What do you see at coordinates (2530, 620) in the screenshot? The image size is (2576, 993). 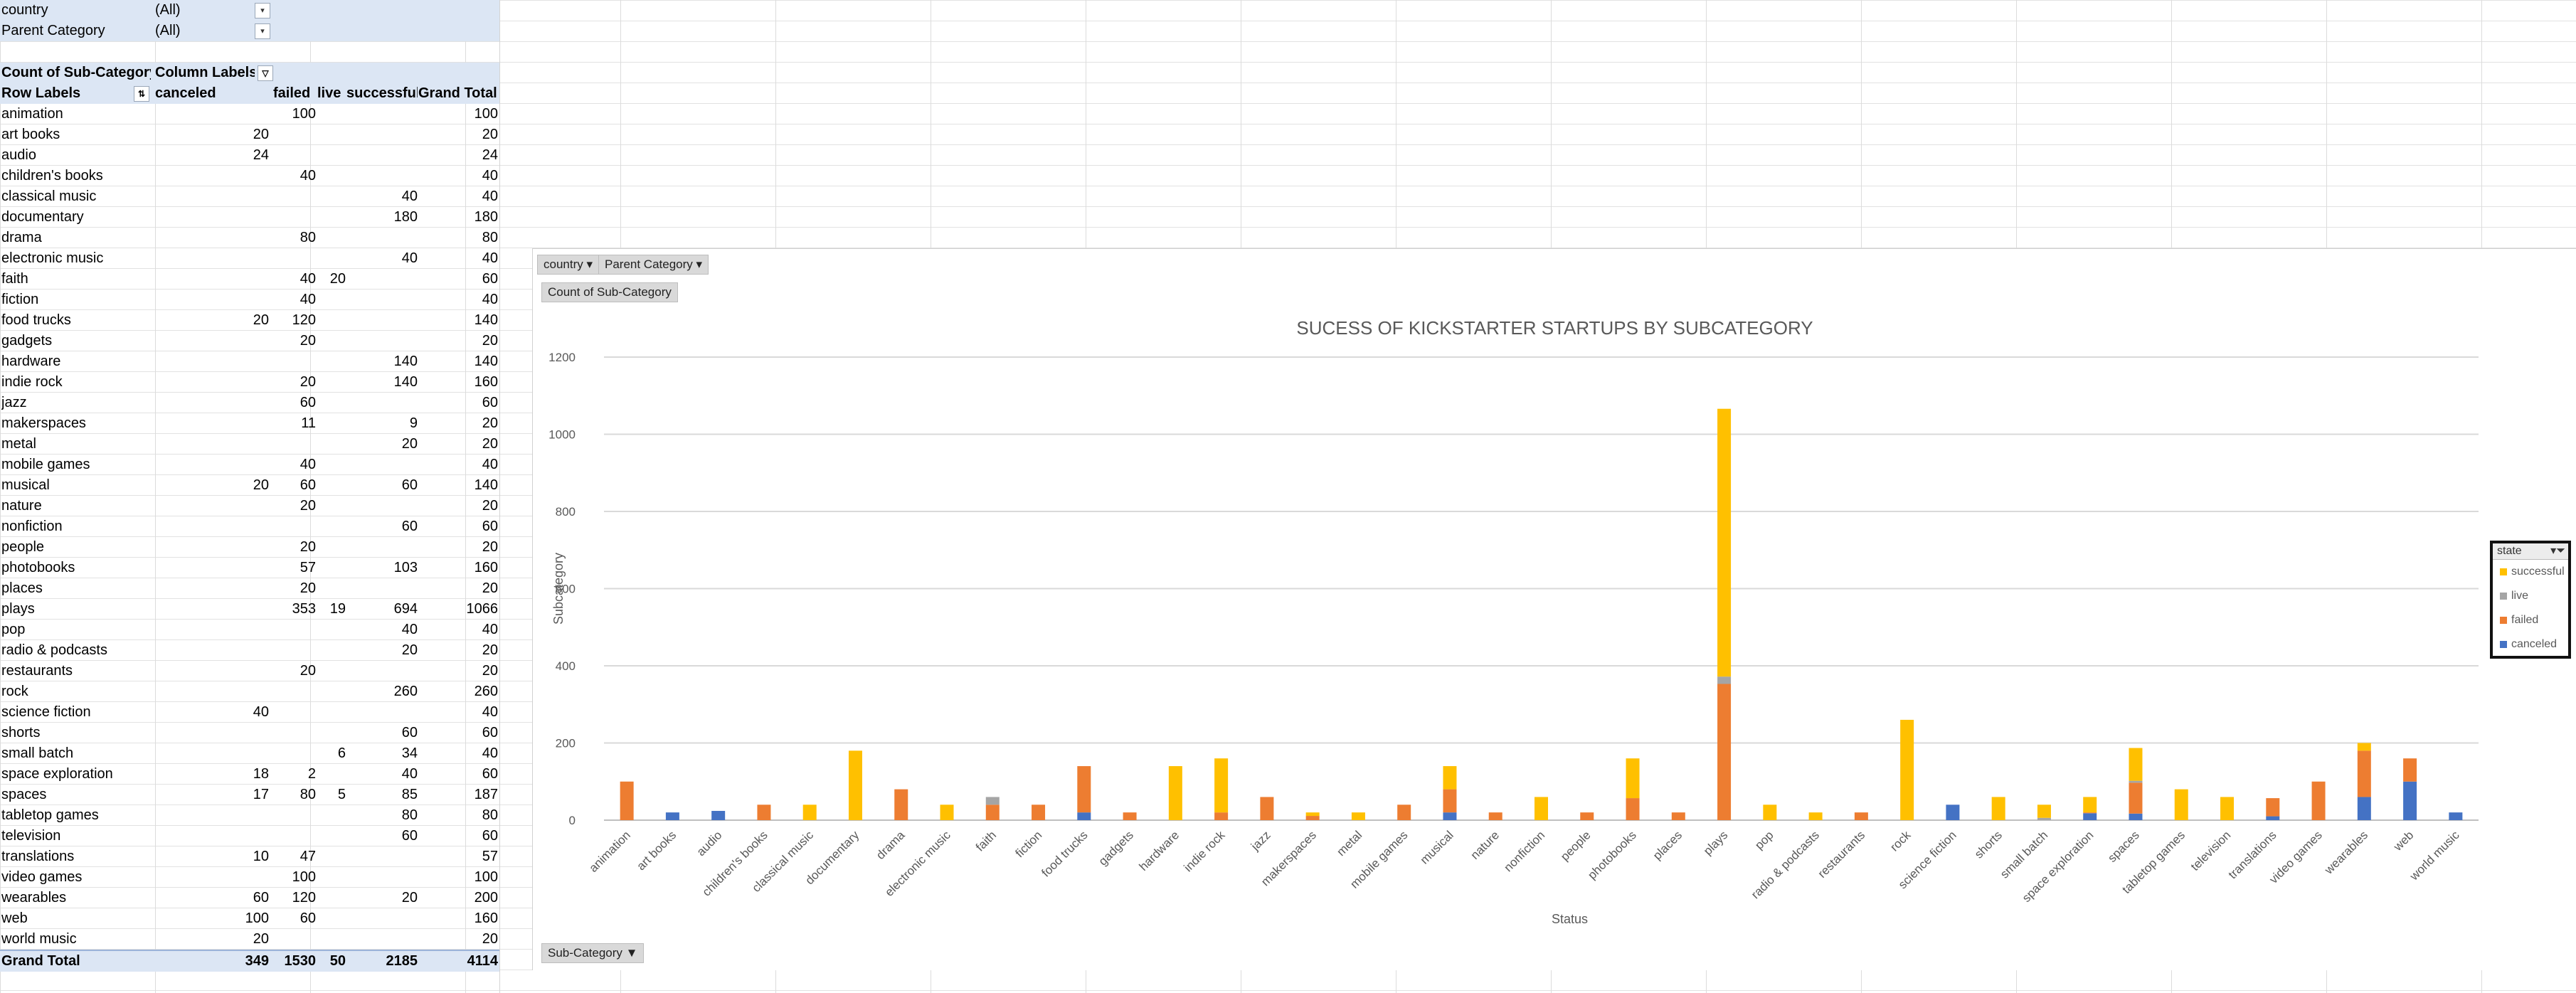 I see `legend-item-failed: failed` at bounding box center [2530, 620].